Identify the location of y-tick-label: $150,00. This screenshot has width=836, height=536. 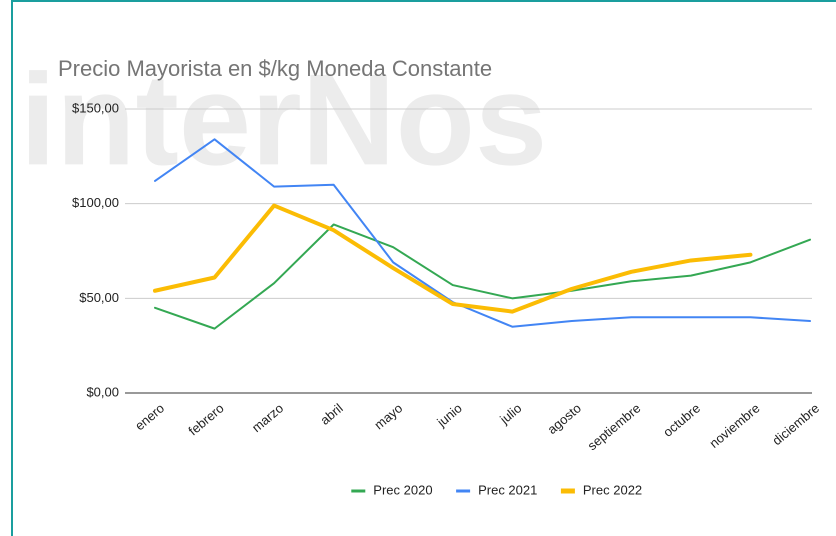
(95, 107).